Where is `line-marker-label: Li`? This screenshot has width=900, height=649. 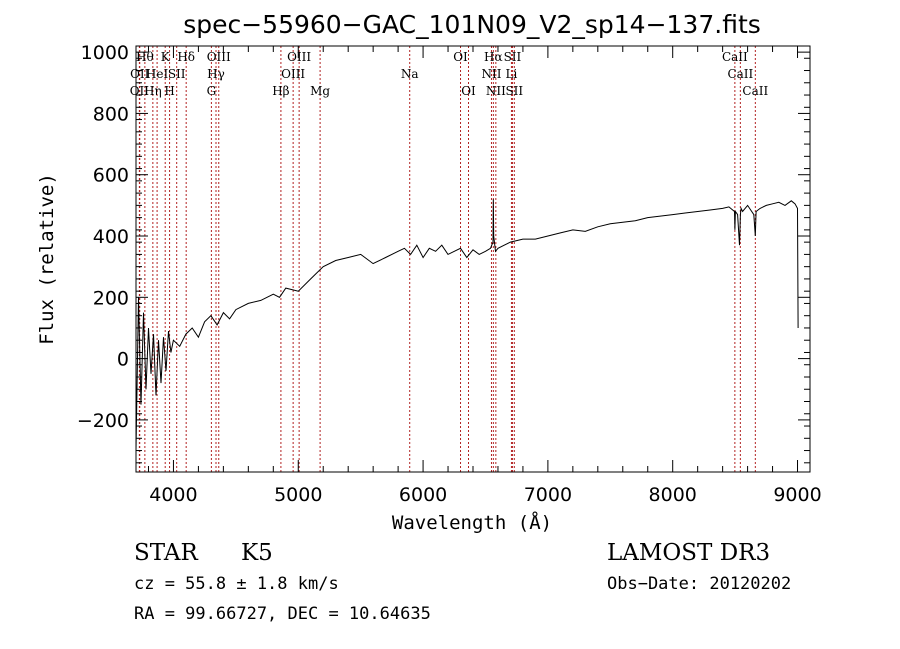
line-marker-label: Li is located at coordinates (512, 74).